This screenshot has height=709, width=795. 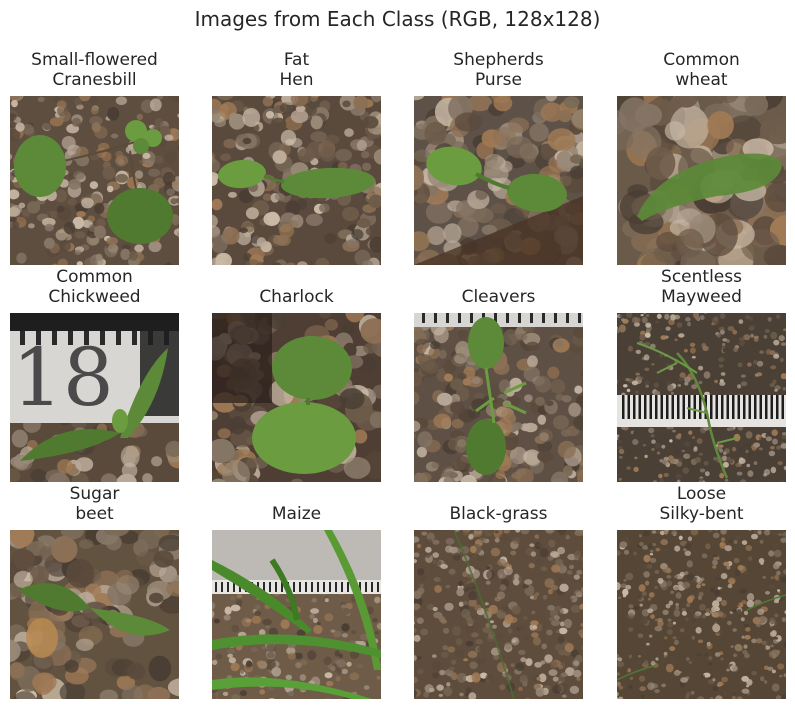 I want to click on panel-label-line: Charlock, so click(x=296, y=297).